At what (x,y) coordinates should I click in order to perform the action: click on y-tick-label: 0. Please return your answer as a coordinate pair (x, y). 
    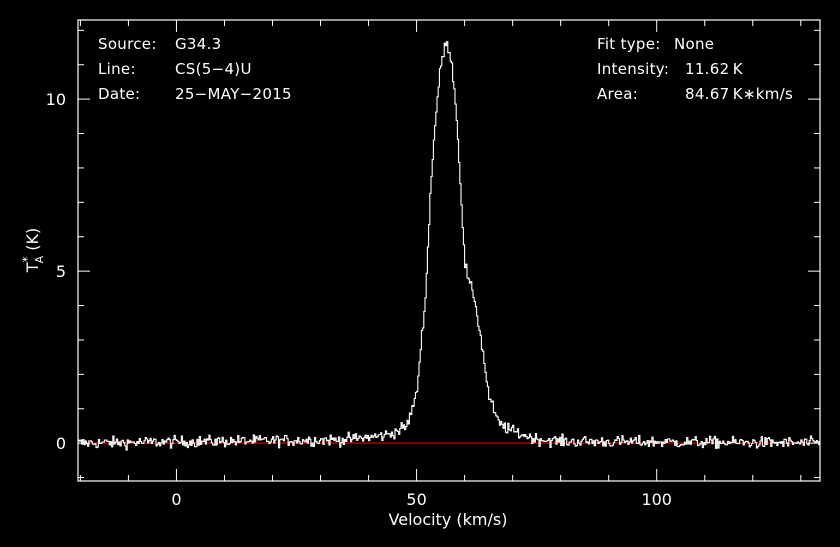
    Looking at the image, I should click on (61, 443).